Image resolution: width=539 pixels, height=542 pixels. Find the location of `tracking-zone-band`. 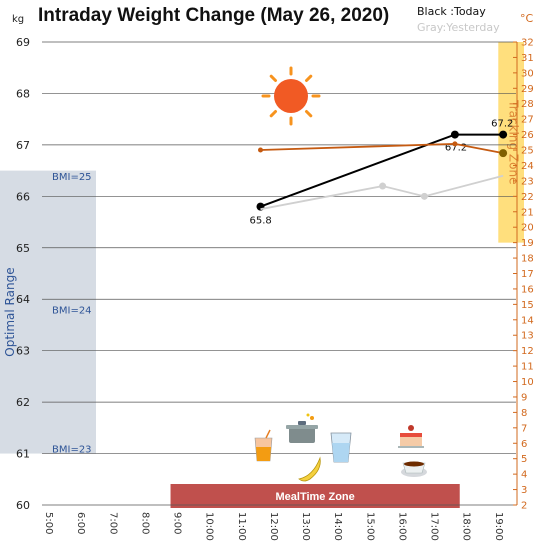

tracking-zone-band is located at coordinates (511, 142).